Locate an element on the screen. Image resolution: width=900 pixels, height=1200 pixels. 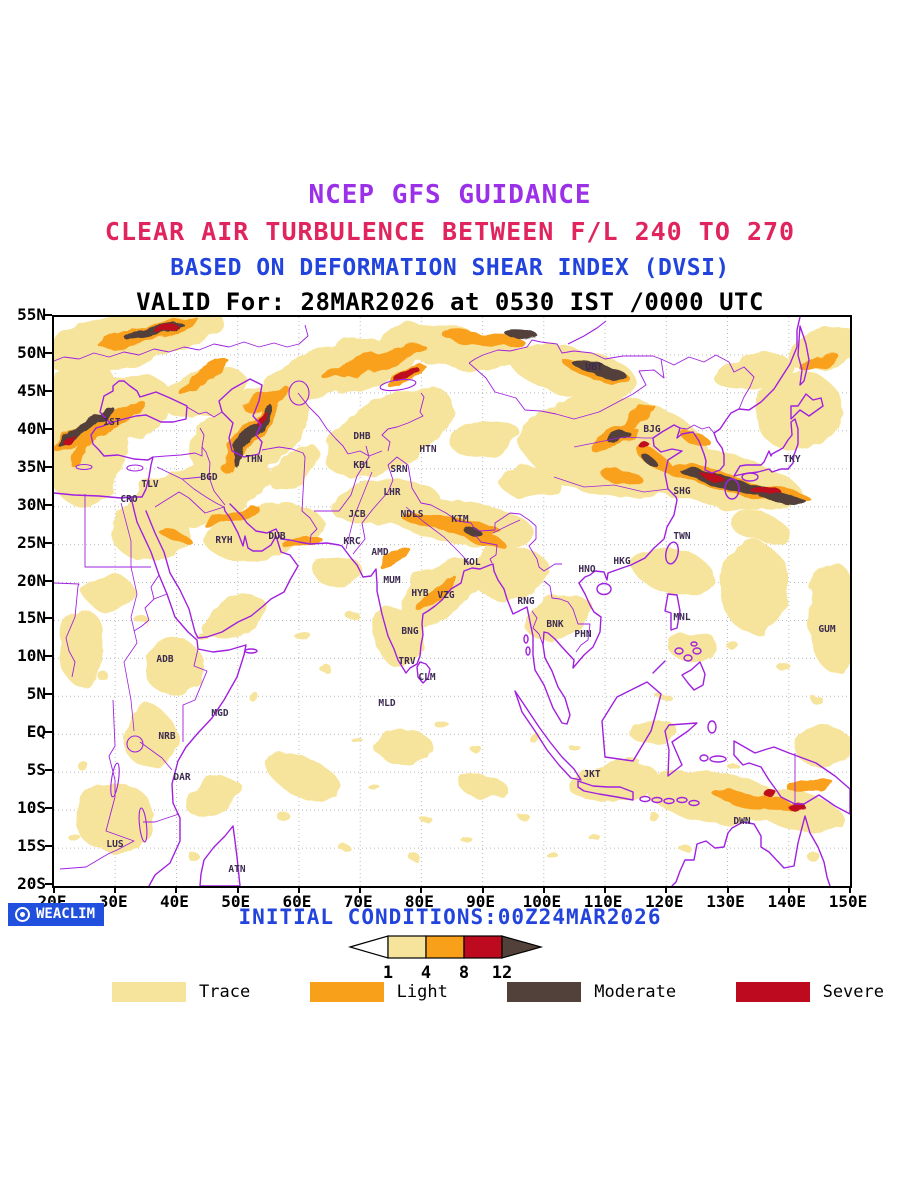
legend-label: Light is located at coordinates (422, 992).